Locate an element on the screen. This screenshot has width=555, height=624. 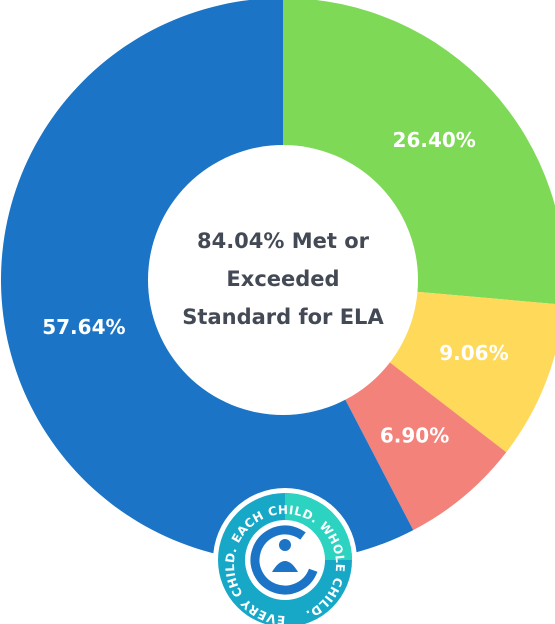
value-label: 57.64% is located at coordinates (83, 327).